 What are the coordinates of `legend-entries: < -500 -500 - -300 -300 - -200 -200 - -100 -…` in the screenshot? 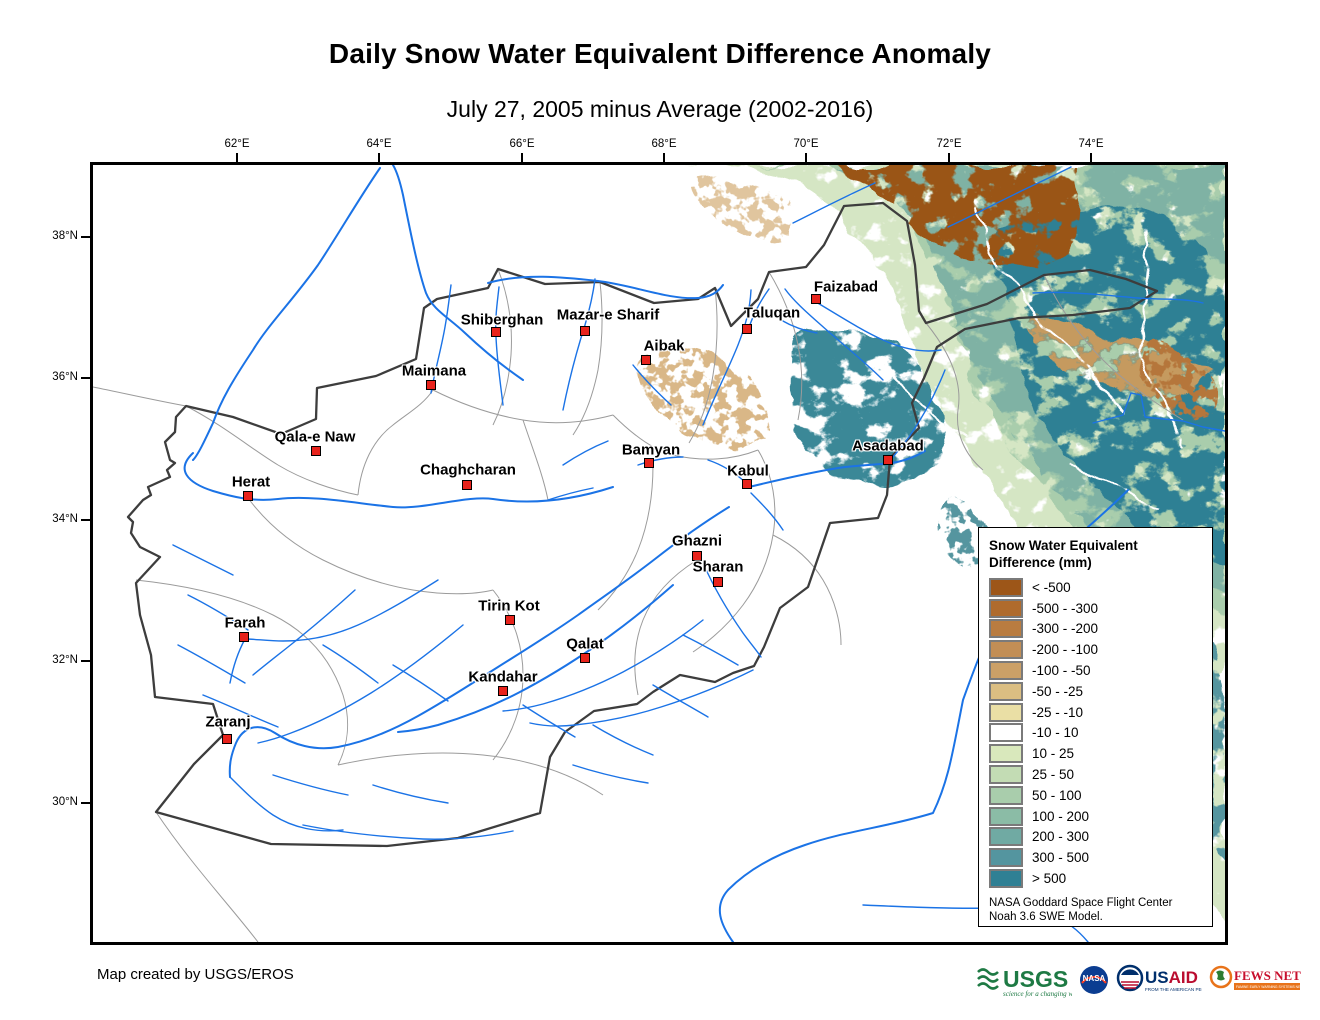 It's located at (1097, 733).